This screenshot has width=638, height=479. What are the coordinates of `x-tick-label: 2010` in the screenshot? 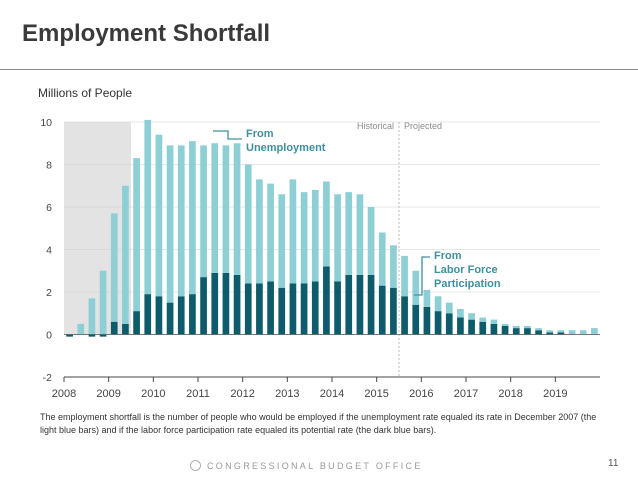 It's located at (153, 394).